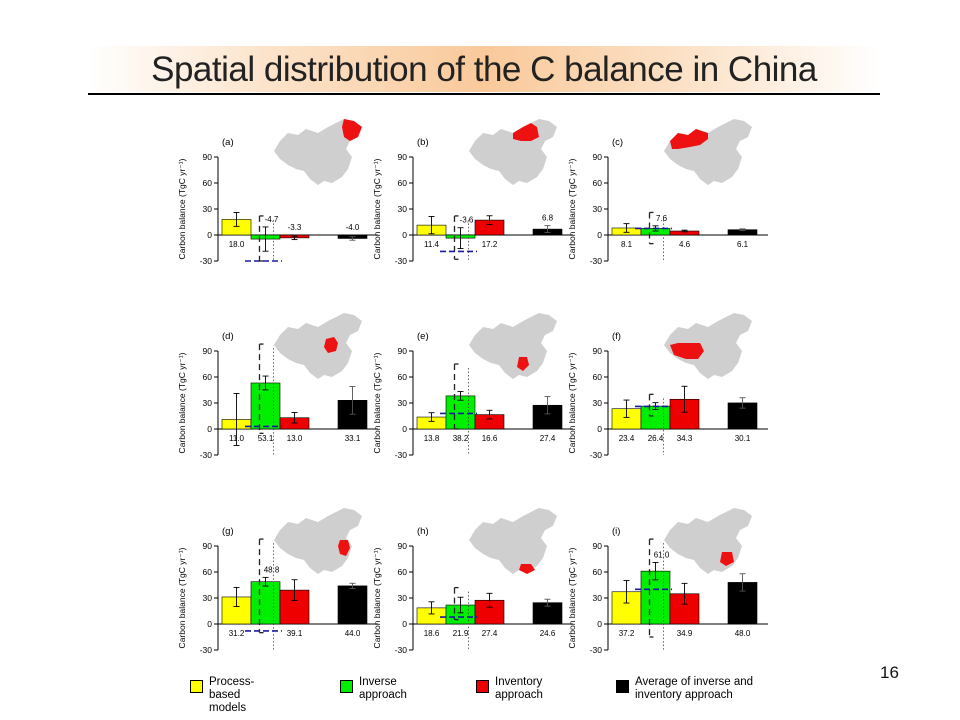 The height and width of the screenshot is (720, 960). Describe the element at coordinates (743, 633) in the screenshot. I see `data-label-average: 48.0` at that location.